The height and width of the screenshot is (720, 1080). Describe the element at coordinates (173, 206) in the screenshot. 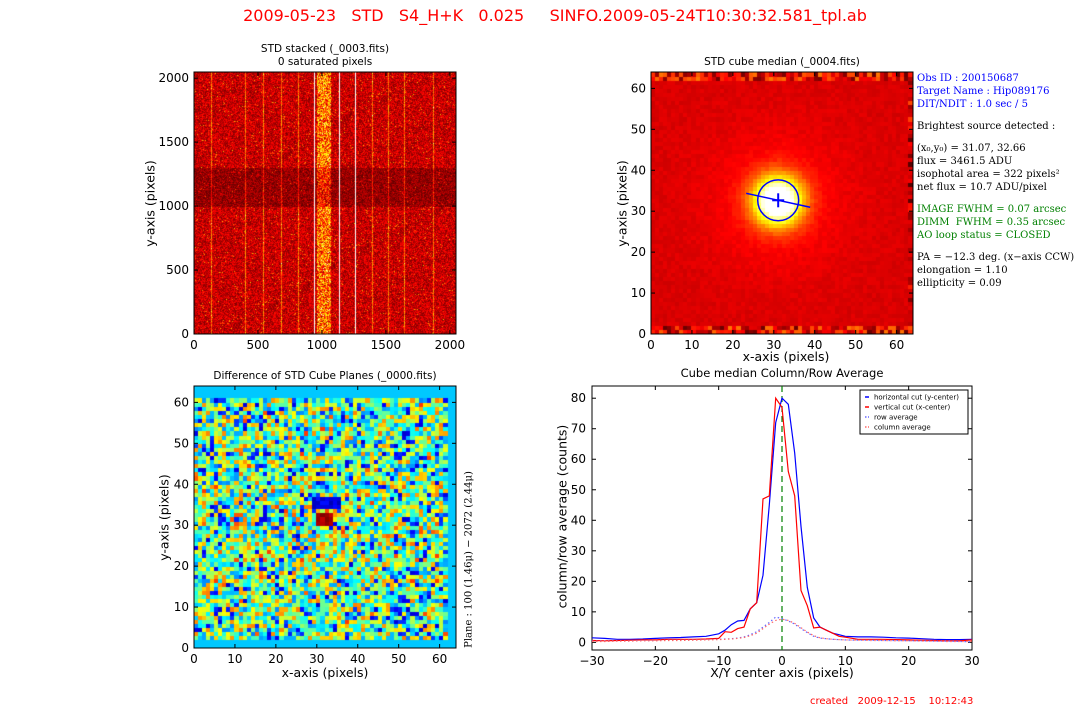

I see `y-tick-label: 1000` at that location.